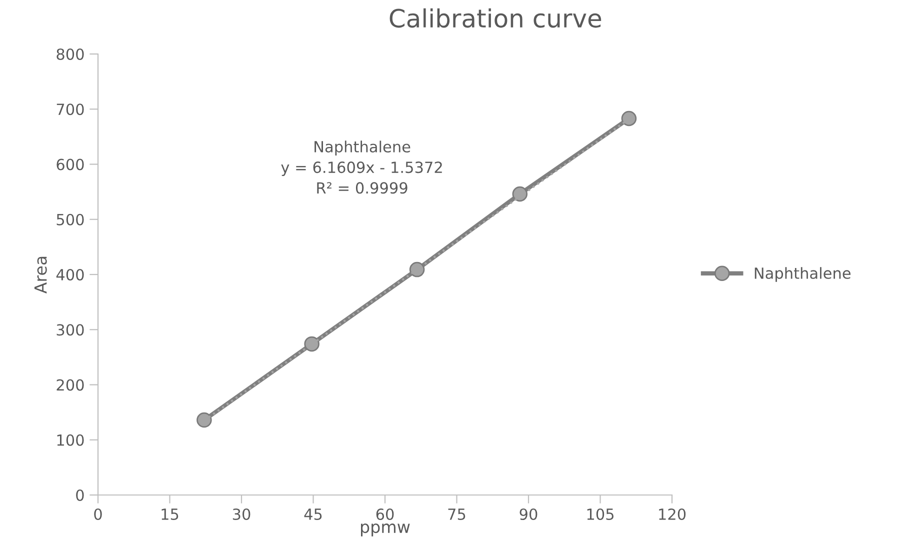 The image size is (909, 556). Describe the element at coordinates (361, 167) in the screenshot. I see `annotation: Naphthalene y = 6.1609x - 1.5372 R² = 0.9999` at that location.